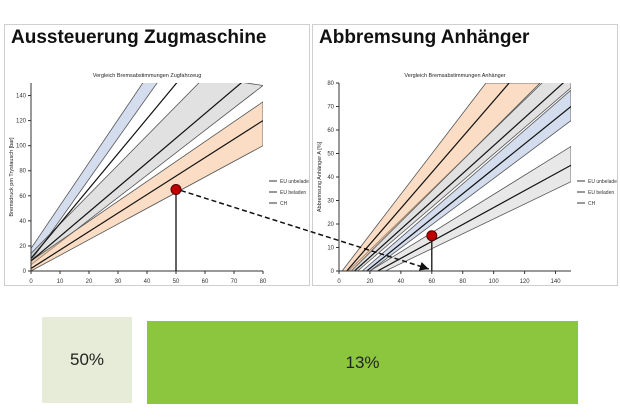 This screenshot has height=420, width=620. I want to click on y-tick-label: 10, so click(330, 249).